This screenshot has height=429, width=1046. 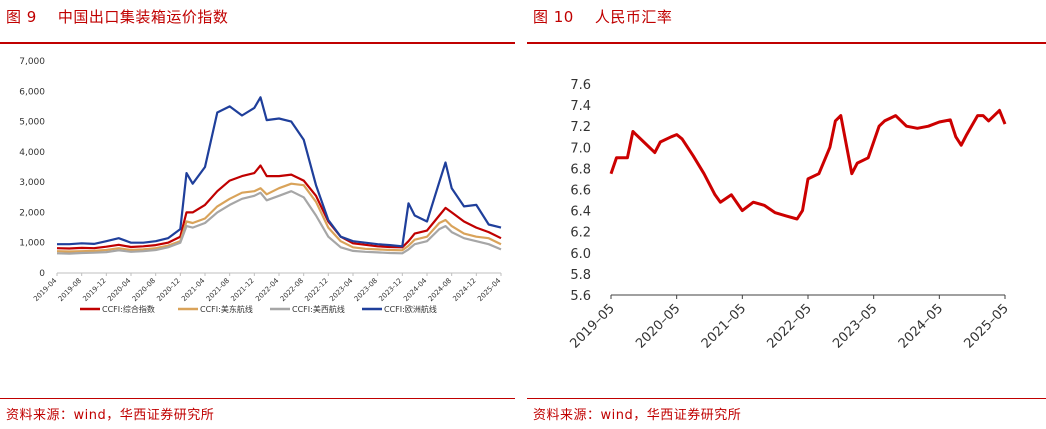 I want to click on x-tick-label: 2020–05, so click(x=658, y=326).